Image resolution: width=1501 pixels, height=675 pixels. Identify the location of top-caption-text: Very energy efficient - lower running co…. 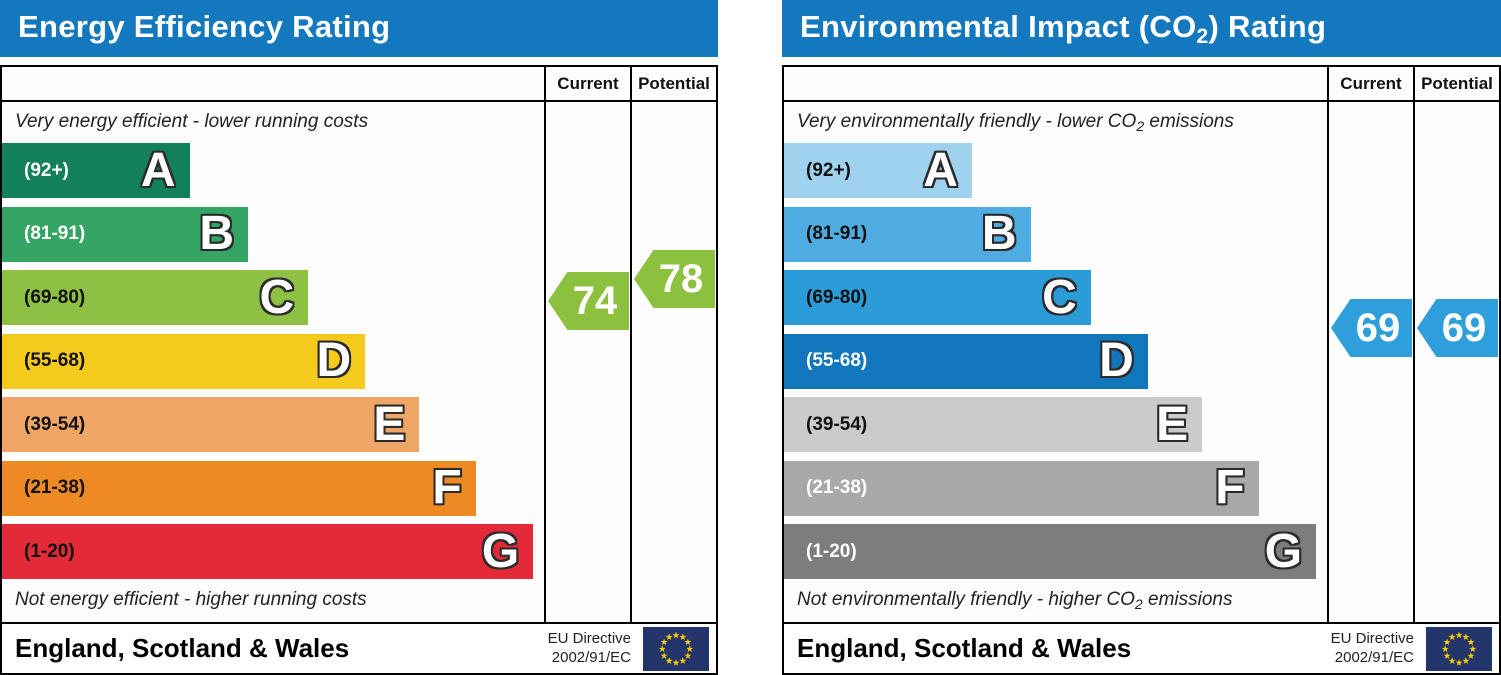
(191, 122).